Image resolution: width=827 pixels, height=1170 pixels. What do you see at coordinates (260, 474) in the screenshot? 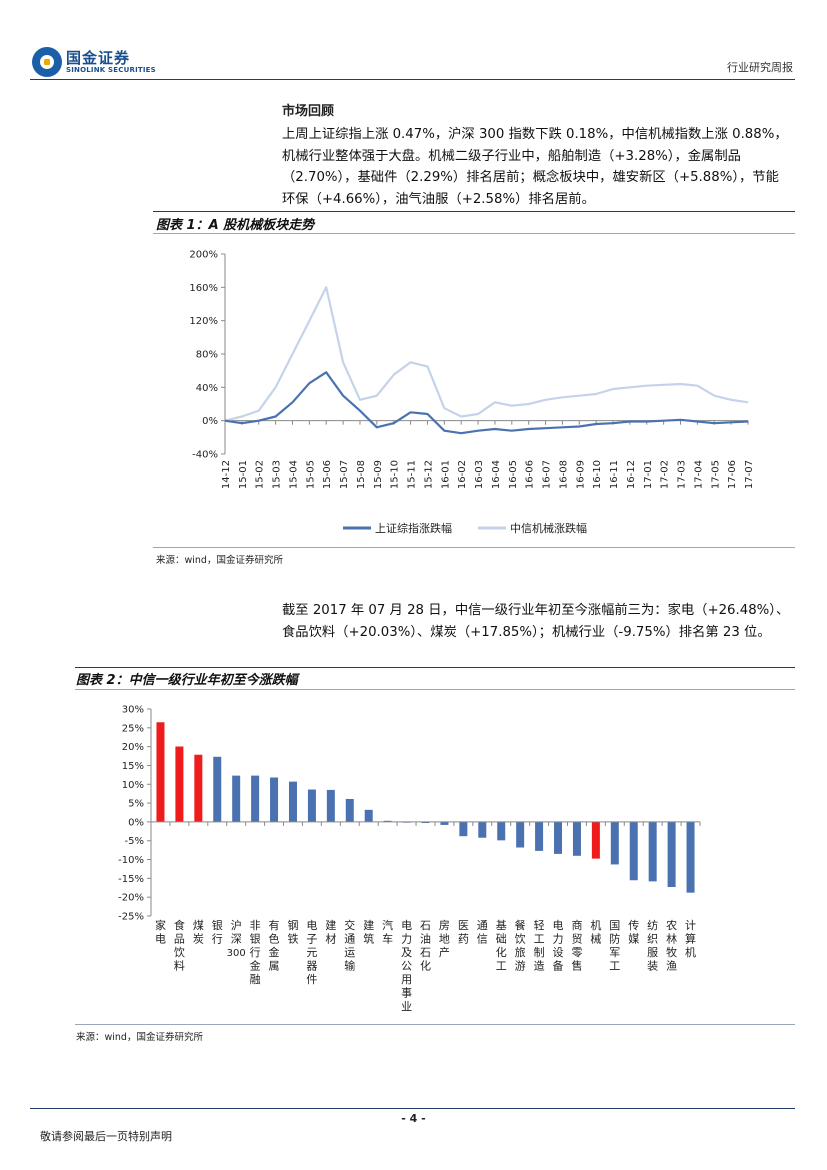
I see `x-tick-label: 15-02` at bounding box center [260, 474].